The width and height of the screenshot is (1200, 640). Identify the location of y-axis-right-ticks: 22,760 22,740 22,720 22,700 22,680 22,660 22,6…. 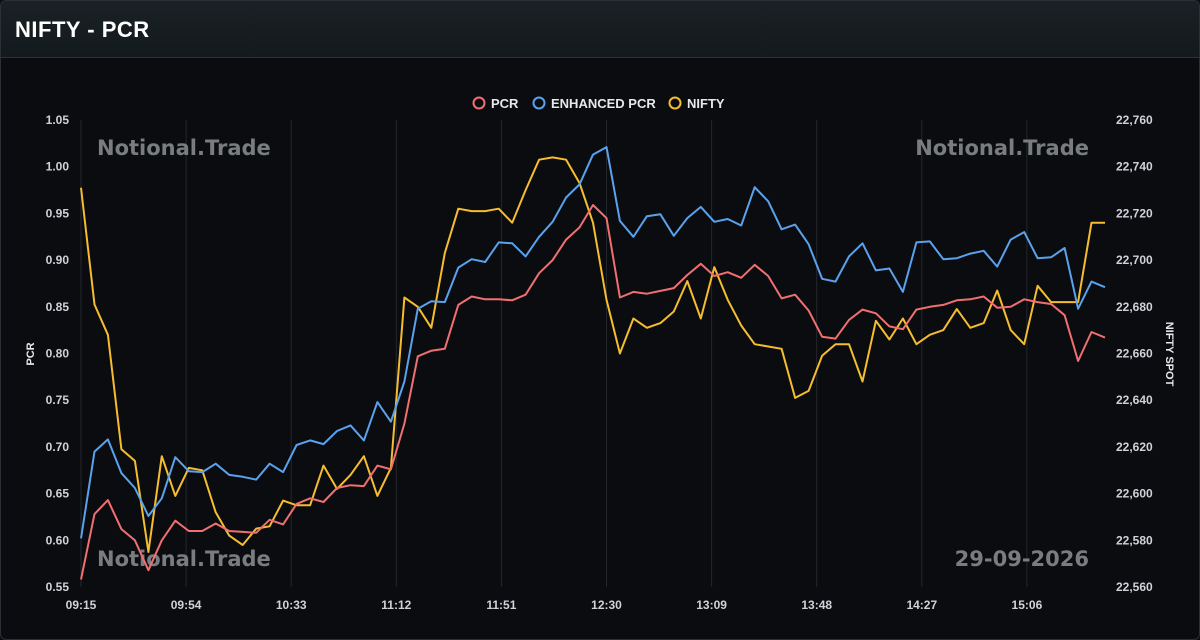
(1134, 353).